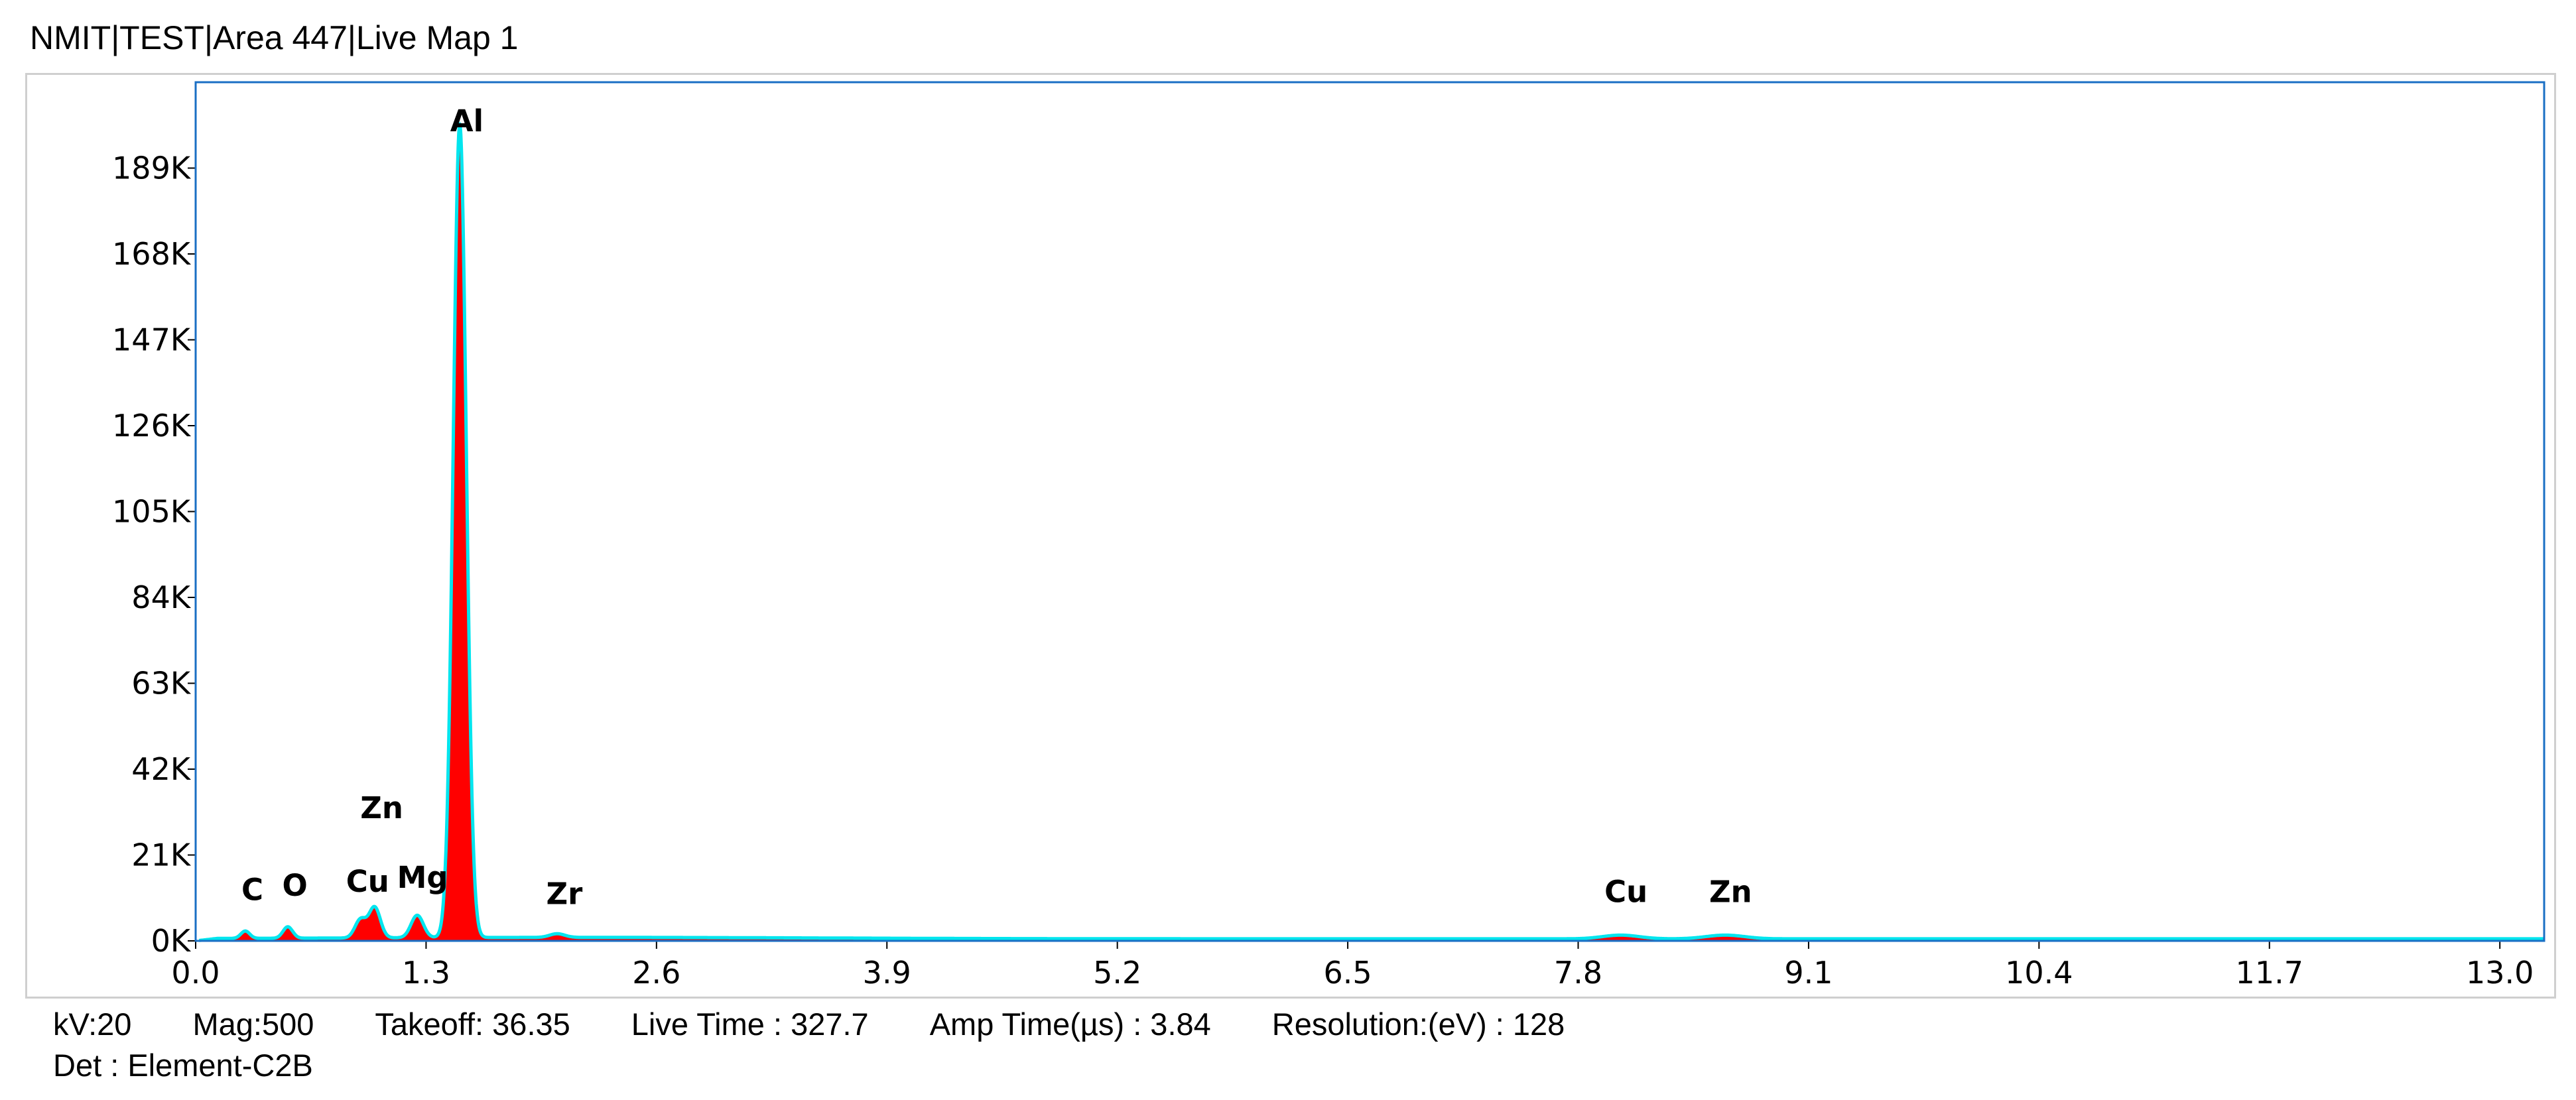 This screenshot has height=1100, width=2576. What do you see at coordinates (1117, 973) in the screenshot?
I see `x-tick-label: 5.2` at bounding box center [1117, 973].